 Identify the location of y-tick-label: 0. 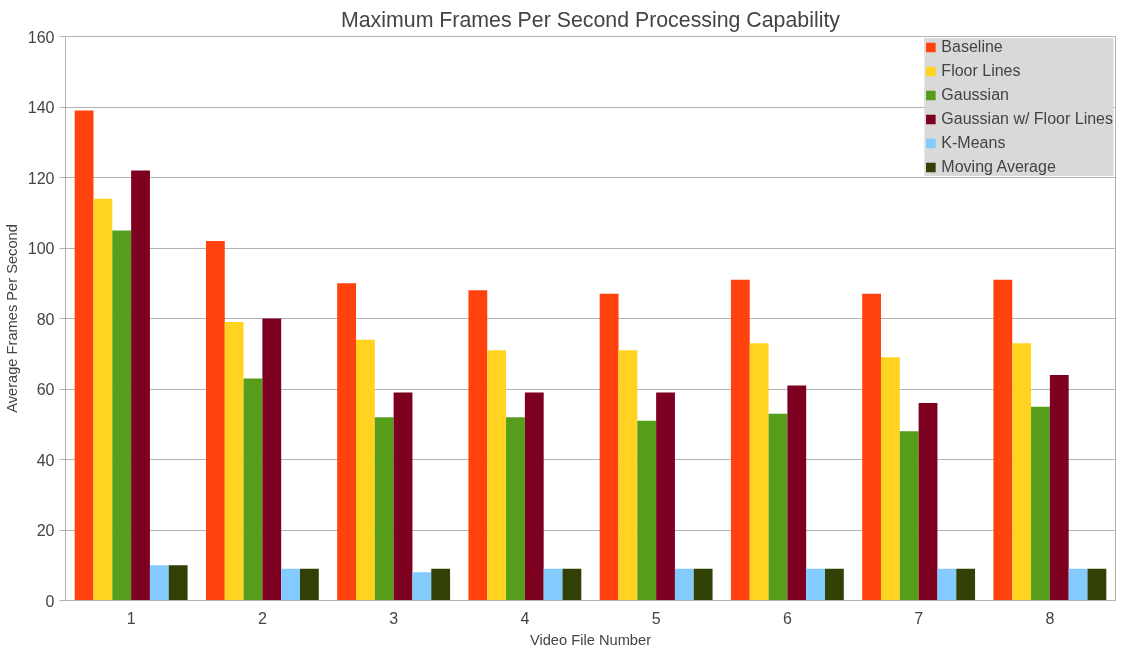
(50, 601).